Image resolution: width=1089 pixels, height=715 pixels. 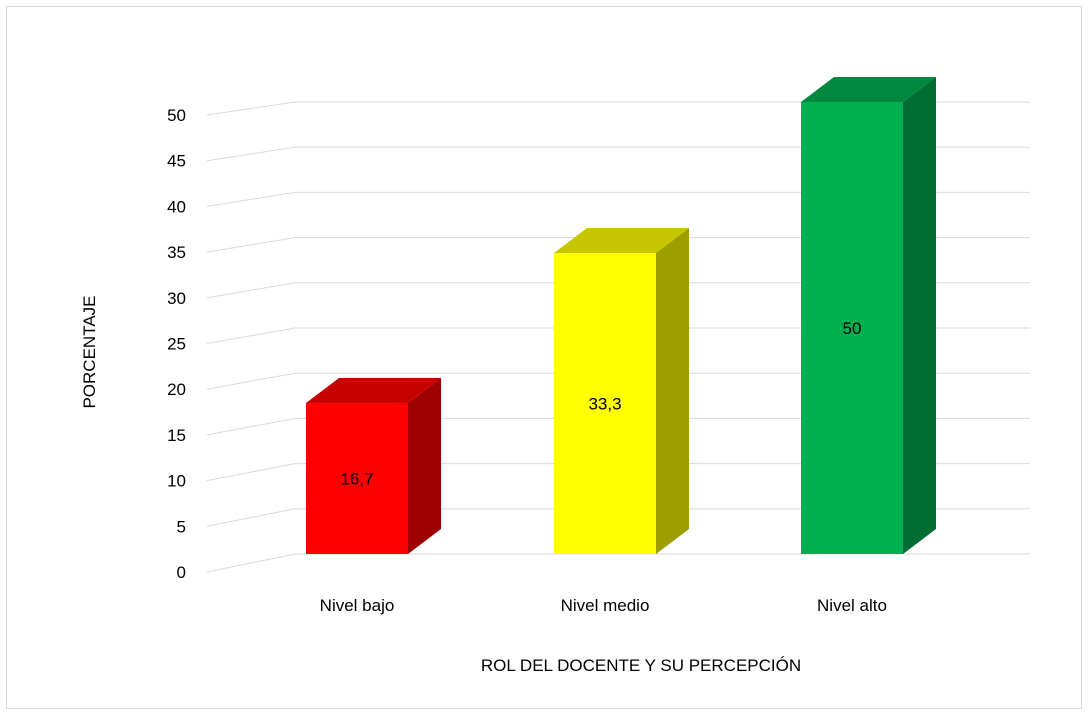 I want to click on bar-nivel-medio: 33,3, so click(x=621, y=390).